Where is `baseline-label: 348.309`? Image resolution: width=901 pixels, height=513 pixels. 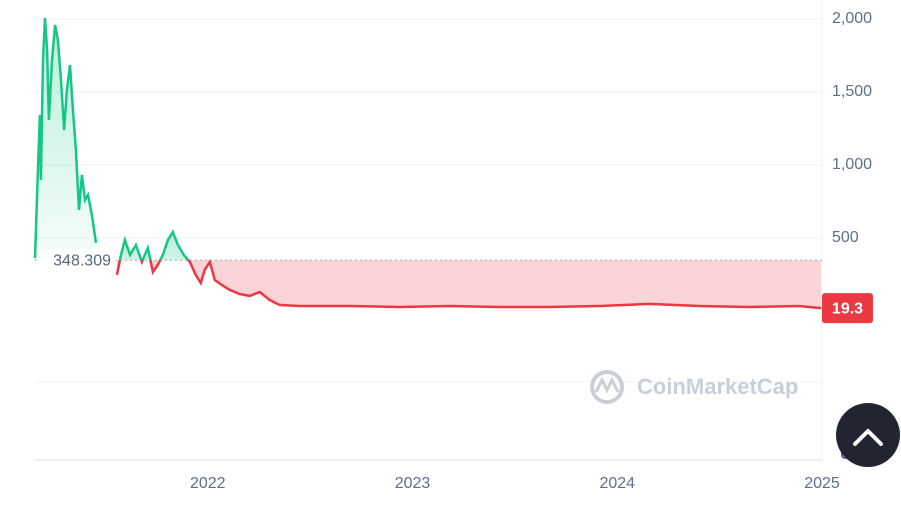
baseline-label: 348.309 is located at coordinates (82, 260).